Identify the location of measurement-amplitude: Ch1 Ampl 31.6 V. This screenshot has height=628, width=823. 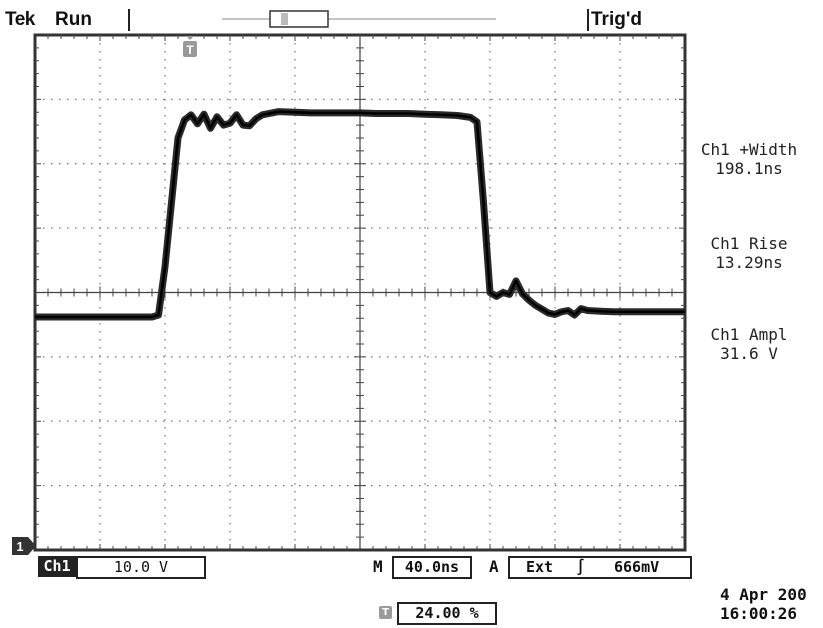
(749, 344).